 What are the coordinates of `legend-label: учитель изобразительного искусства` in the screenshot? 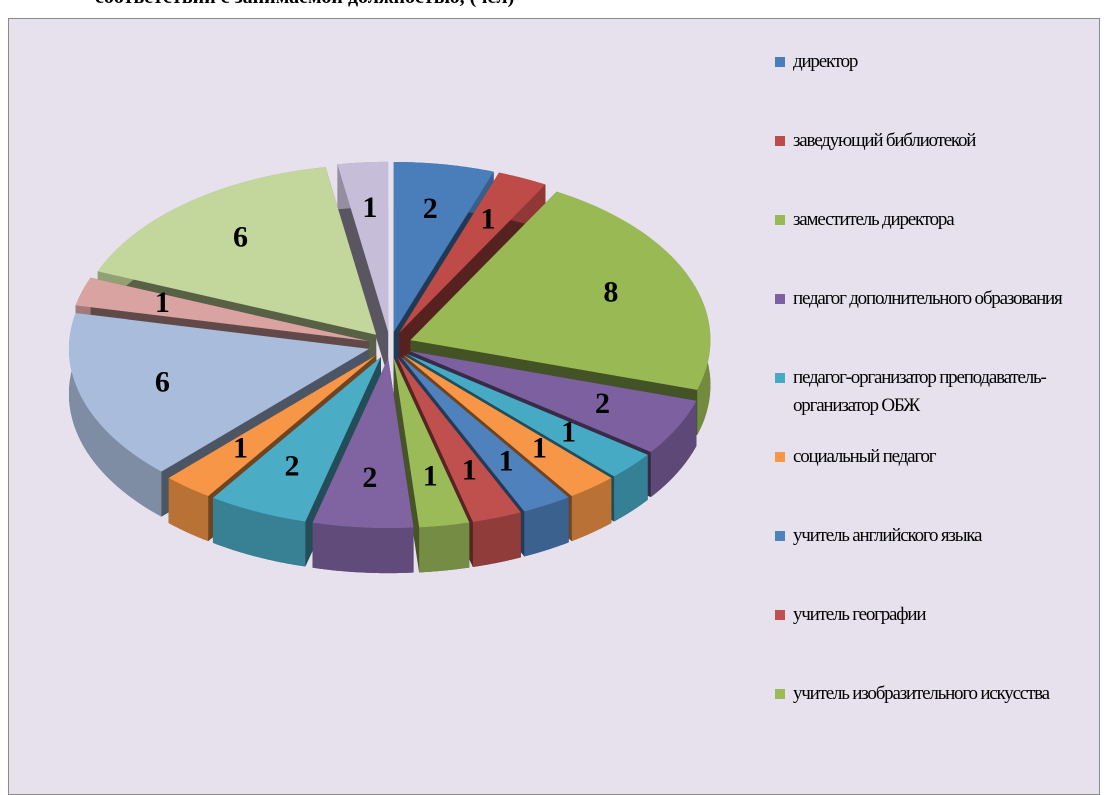 It's located at (921, 693).